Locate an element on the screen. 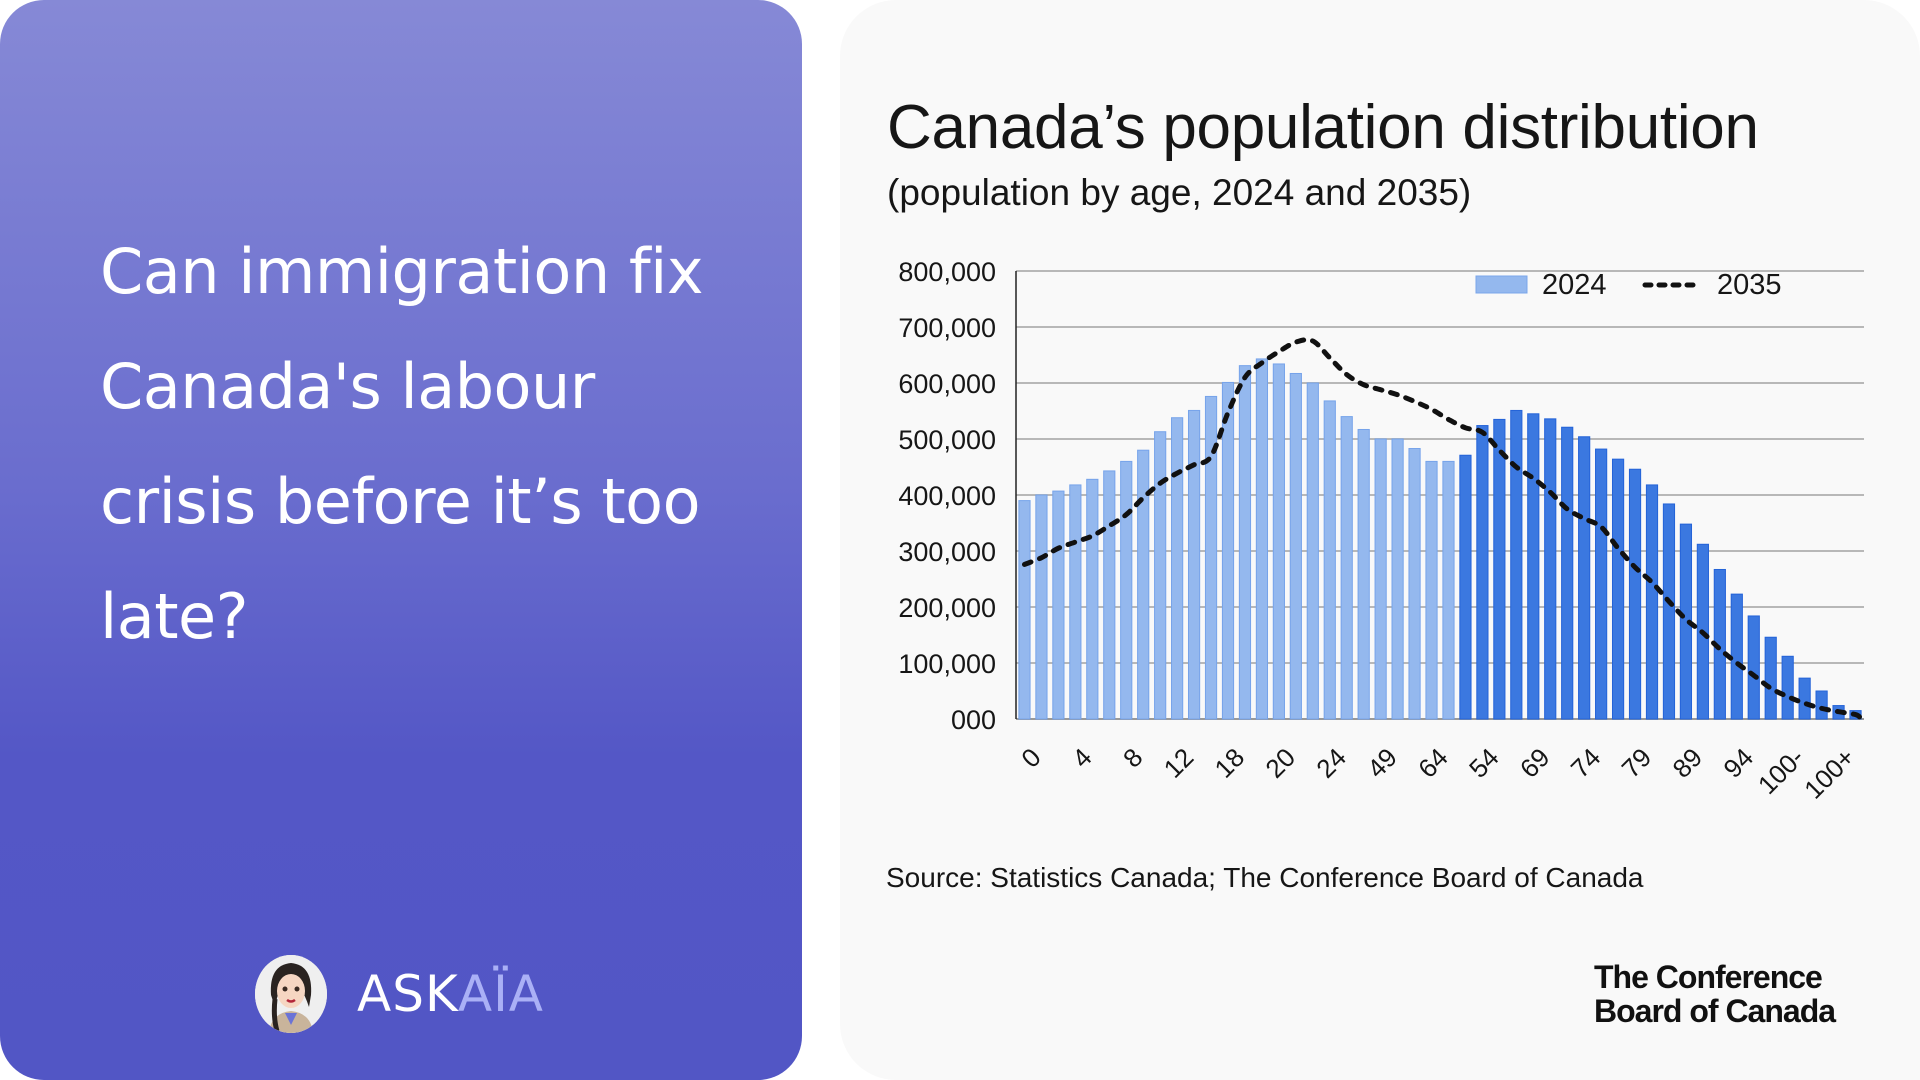  legend: 2024 2035 is located at coordinates (1628, 285).